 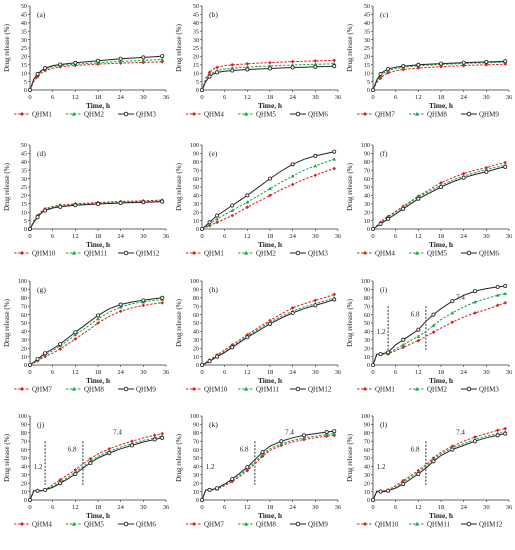 I want to click on data-point-QHM2, so click(x=452, y=313).